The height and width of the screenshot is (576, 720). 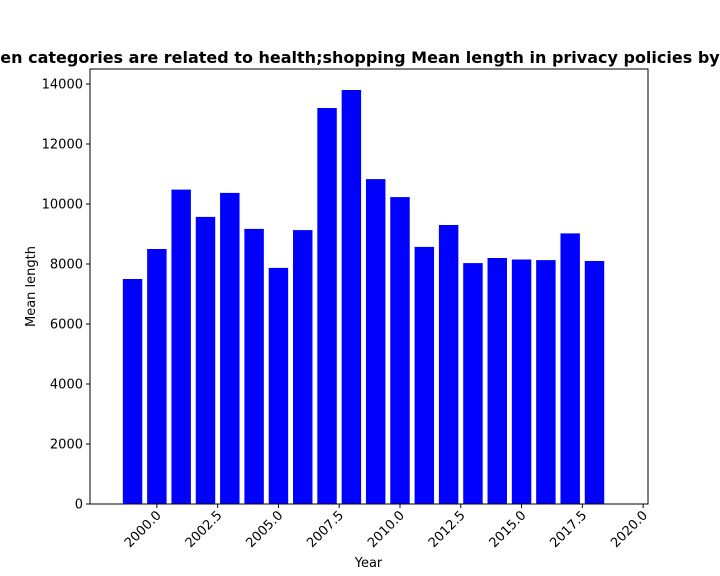 What do you see at coordinates (66, 265) in the screenshot?
I see `y-tick-label: 8000` at bounding box center [66, 265].